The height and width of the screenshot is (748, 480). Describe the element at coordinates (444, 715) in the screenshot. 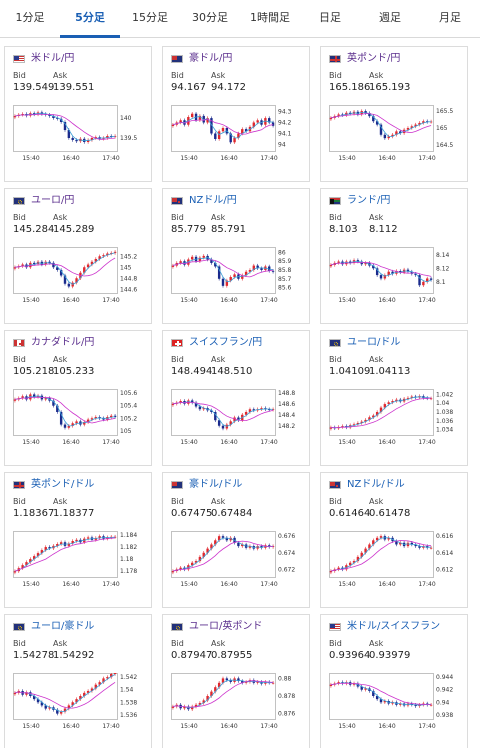

I see `y-tick-label: 0.938` at that location.